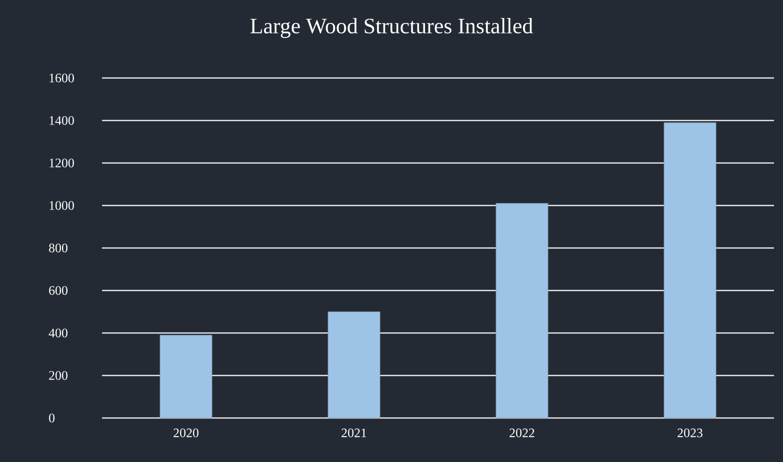  What do you see at coordinates (391, 28) in the screenshot?
I see `chart-title: Large Wood Structures Installed` at bounding box center [391, 28].